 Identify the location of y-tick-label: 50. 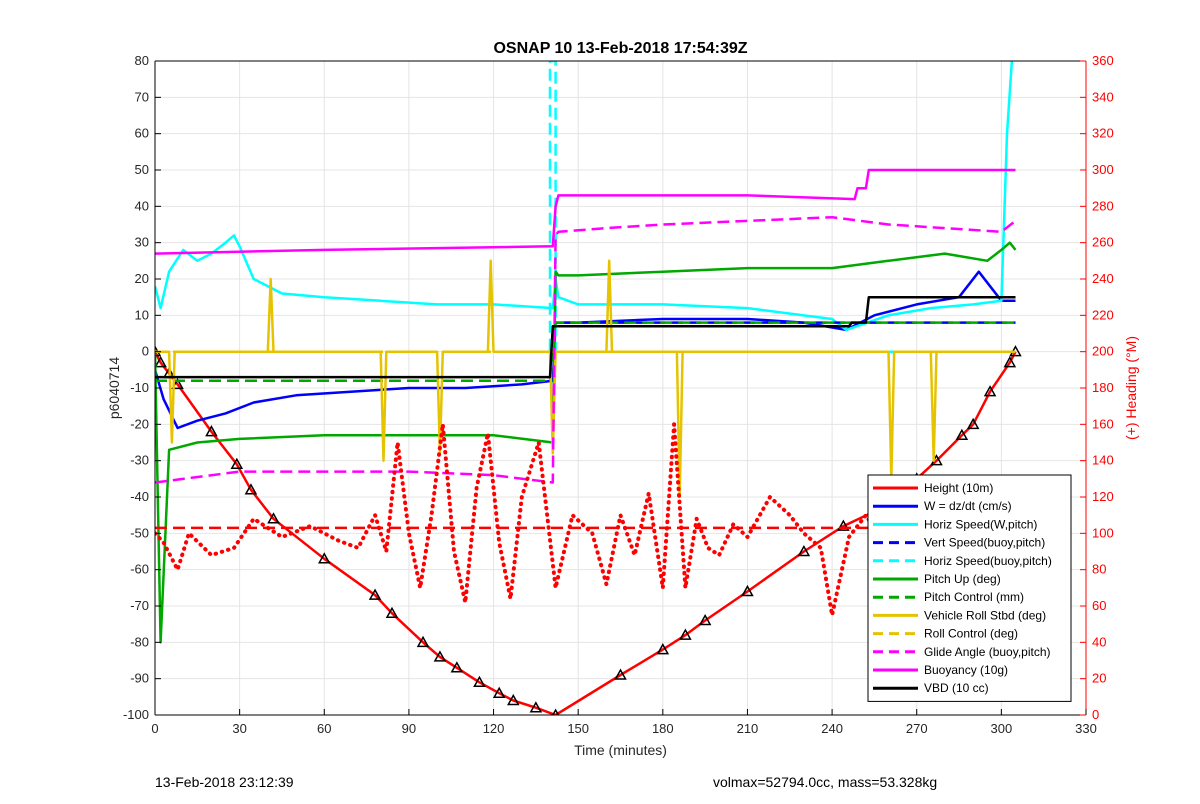
(142, 169).